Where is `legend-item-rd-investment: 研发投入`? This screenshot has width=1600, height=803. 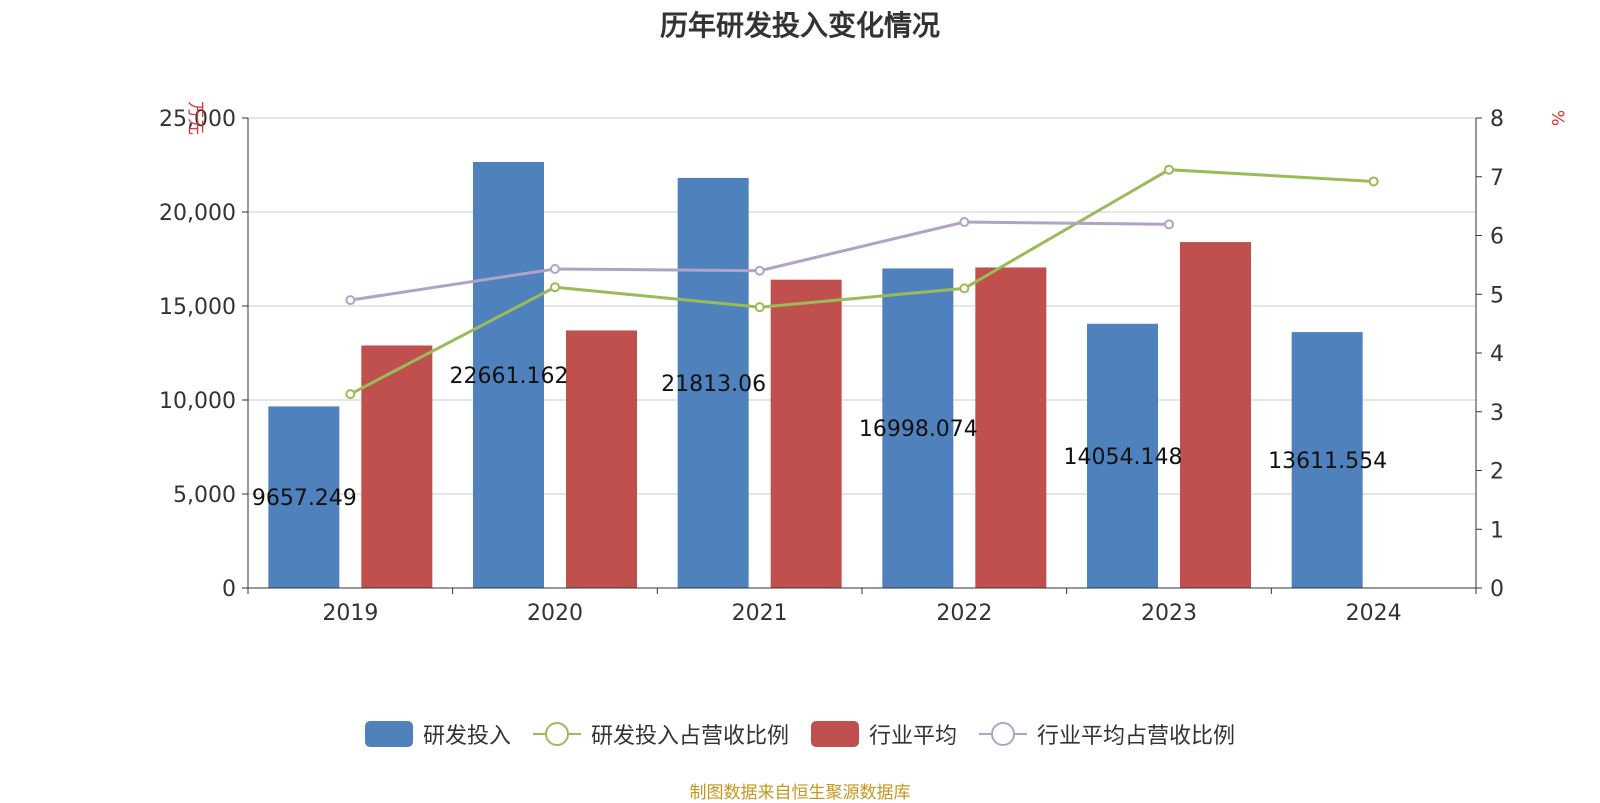 legend-item-rd-investment: 研发投入 is located at coordinates (437, 734).